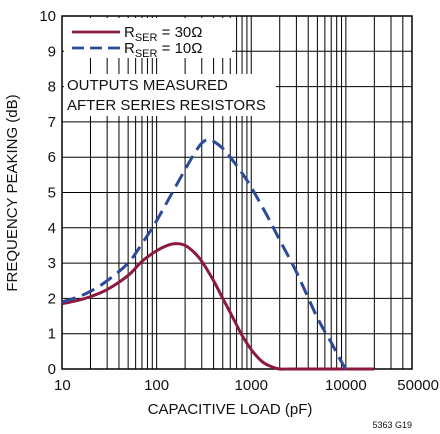  I want to click on y-tick-label-1: 1, so click(52, 334).